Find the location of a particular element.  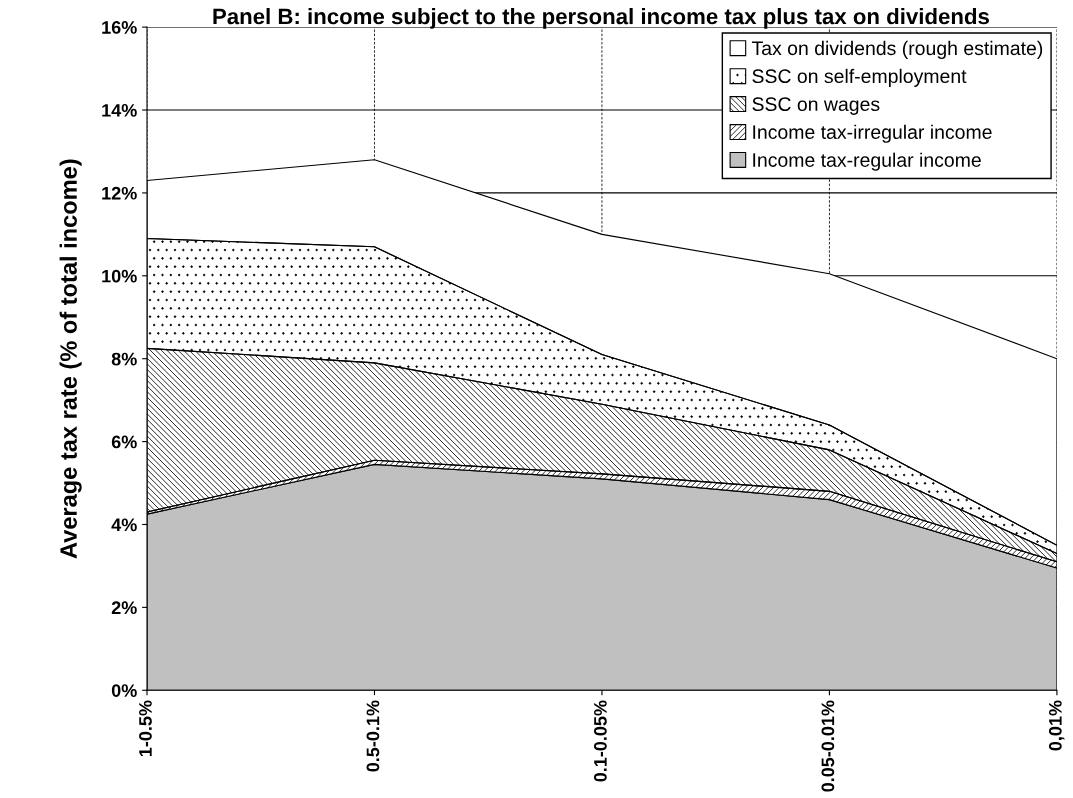

y-tick-label: 16% is located at coordinates (119, 27).